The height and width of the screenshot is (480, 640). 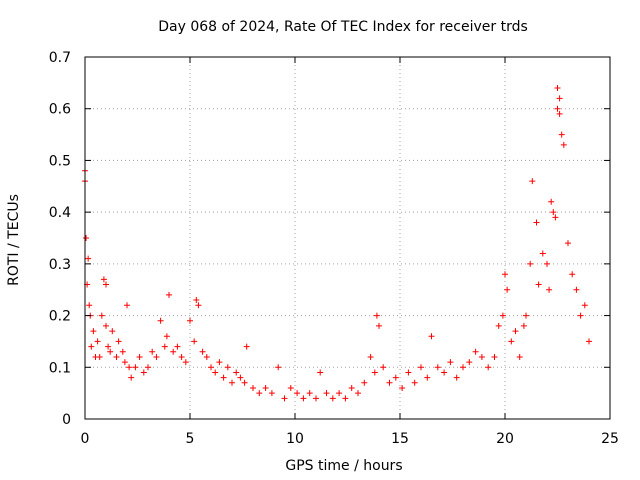 What do you see at coordinates (190, 439) in the screenshot?
I see `x-tick-label: 5` at bounding box center [190, 439].